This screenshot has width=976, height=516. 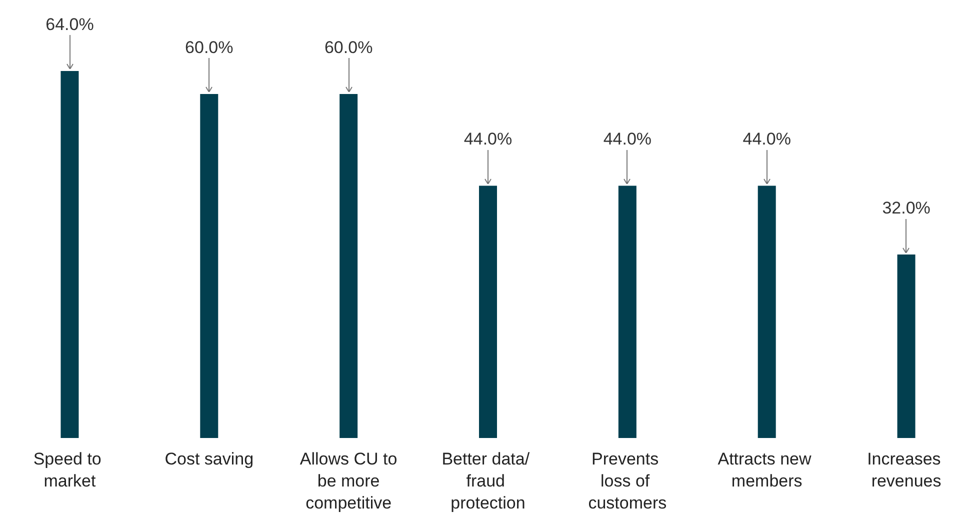 What do you see at coordinates (488, 481) in the screenshot?
I see `x-tick-label: Better data/ fraud protection` at bounding box center [488, 481].